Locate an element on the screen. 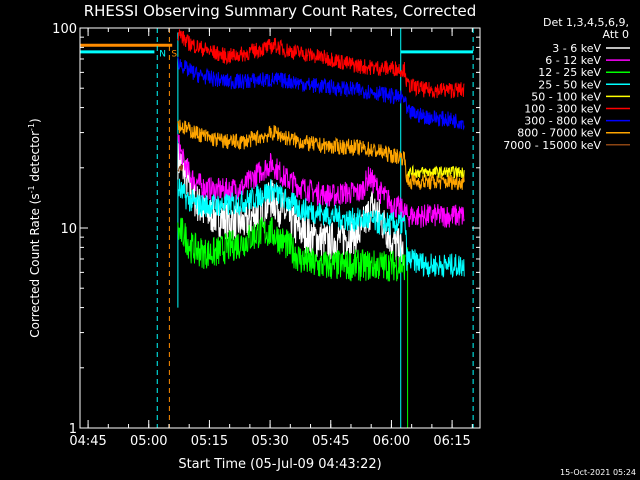 The width and height of the screenshot is (640, 480). y-tick-label: 10 is located at coordinates (68, 229).